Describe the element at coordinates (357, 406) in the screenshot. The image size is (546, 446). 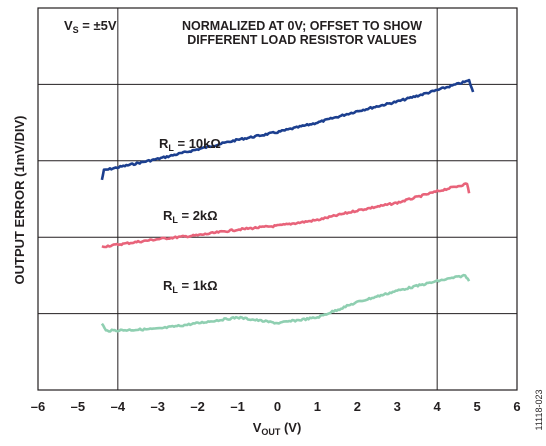
I see `x-tick-label: 2` at that location.